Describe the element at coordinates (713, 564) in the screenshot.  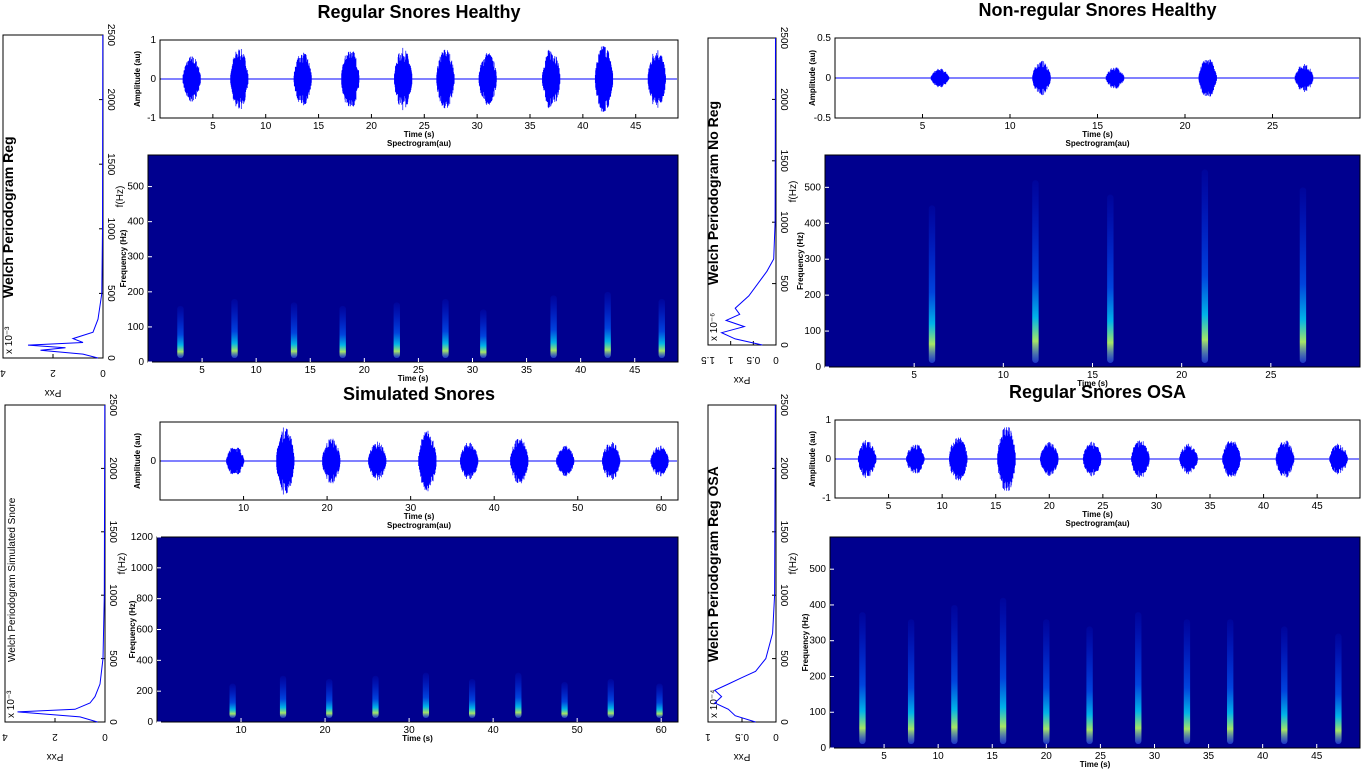
I see `y-axis-label: Welch Periodogram Reg OSA` at that location.